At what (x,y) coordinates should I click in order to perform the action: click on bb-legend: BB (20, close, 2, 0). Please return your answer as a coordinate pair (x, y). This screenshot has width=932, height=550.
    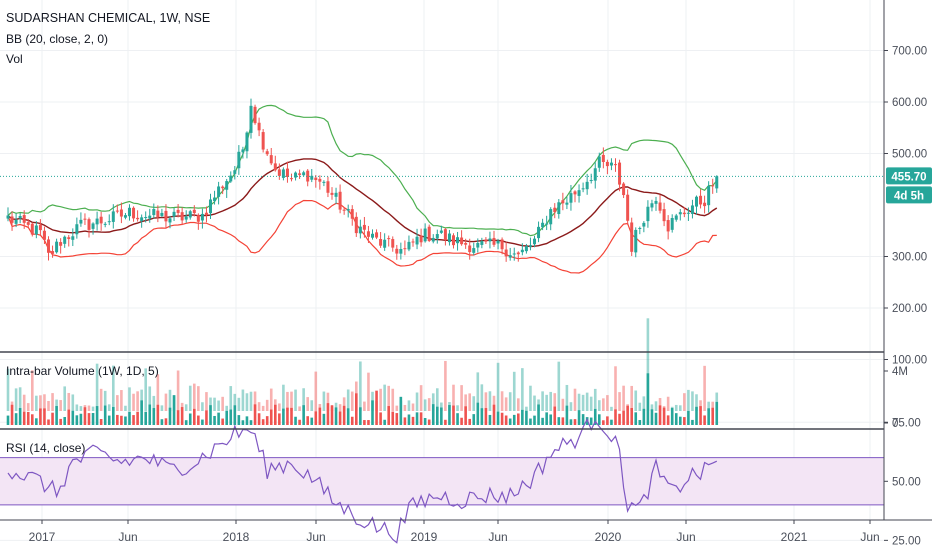
    Looking at the image, I should click on (57, 39).